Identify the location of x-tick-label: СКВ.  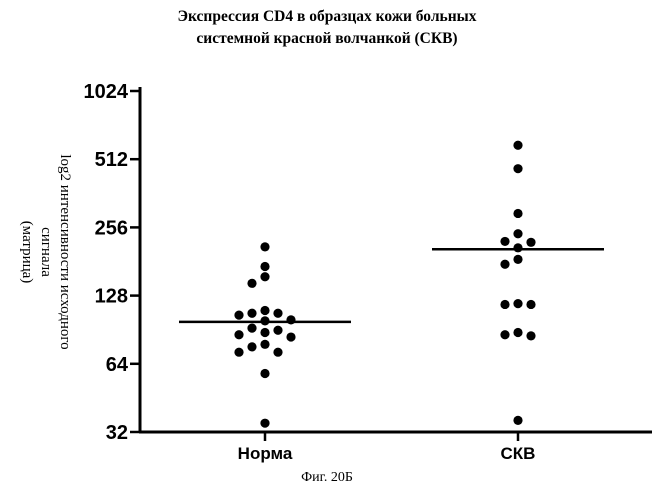
(518, 453).